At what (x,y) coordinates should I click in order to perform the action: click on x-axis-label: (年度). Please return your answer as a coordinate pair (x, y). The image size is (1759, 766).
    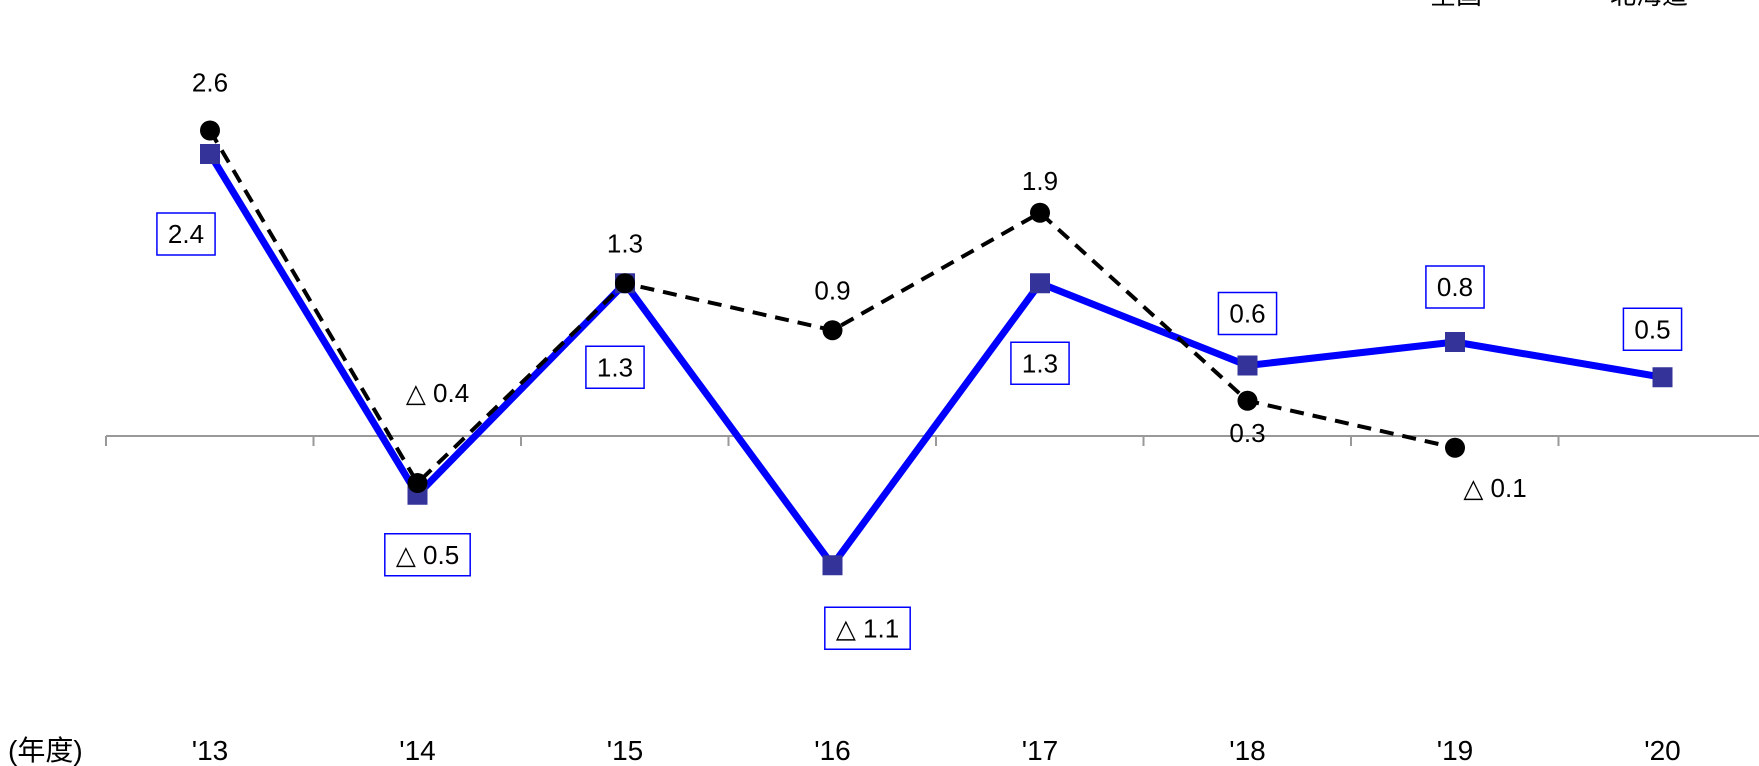
    Looking at the image, I should click on (45, 750).